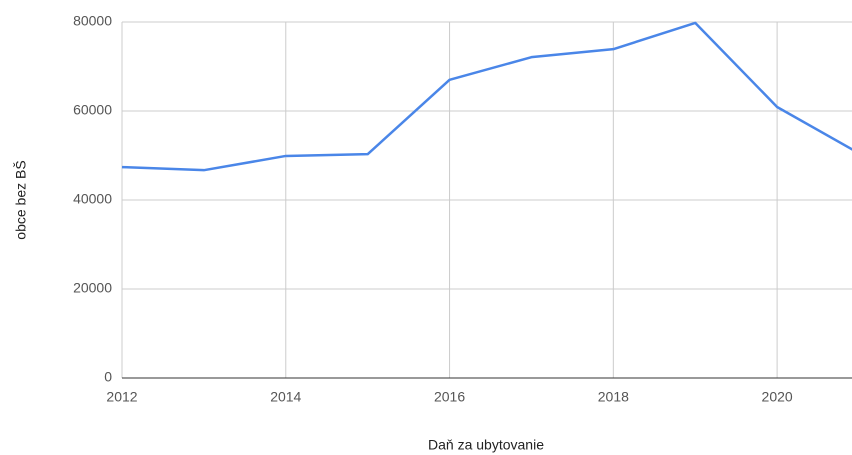 The image size is (852, 455). Describe the element at coordinates (92, 288) in the screenshot. I see `y-tick-label: 20000` at that location.